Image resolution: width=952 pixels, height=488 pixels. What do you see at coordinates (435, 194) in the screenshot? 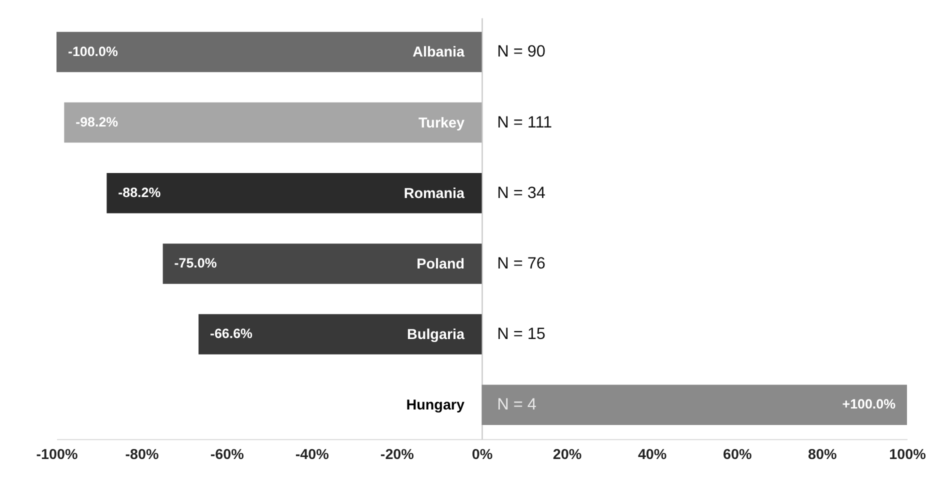
I see `y-tick-label: Romania` at bounding box center [435, 194].